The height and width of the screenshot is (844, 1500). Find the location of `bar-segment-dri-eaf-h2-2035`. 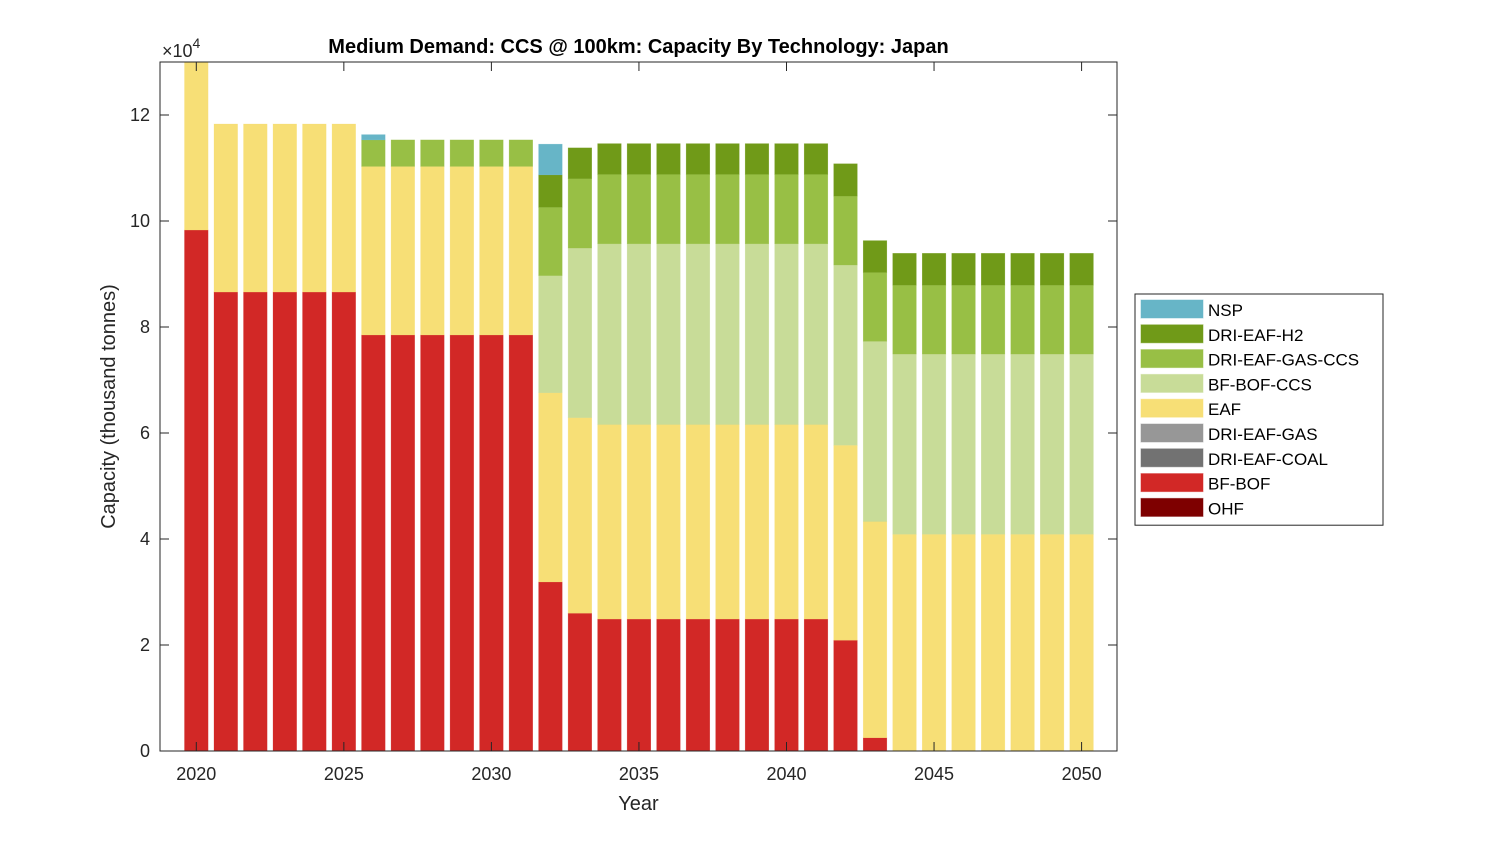

bar-segment-dri-eaf-h2-2035 is located at coordinates (638, 159).